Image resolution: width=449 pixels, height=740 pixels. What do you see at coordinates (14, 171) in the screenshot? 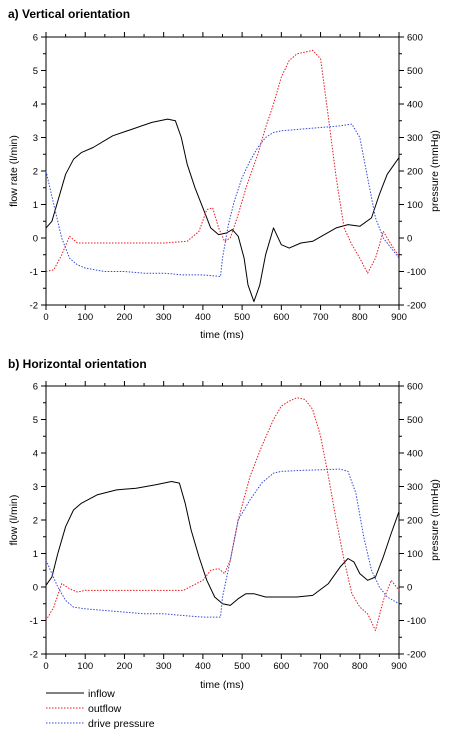
I see `y-axis-label: flow rate (l/min)` at bounding box center [14, 171].